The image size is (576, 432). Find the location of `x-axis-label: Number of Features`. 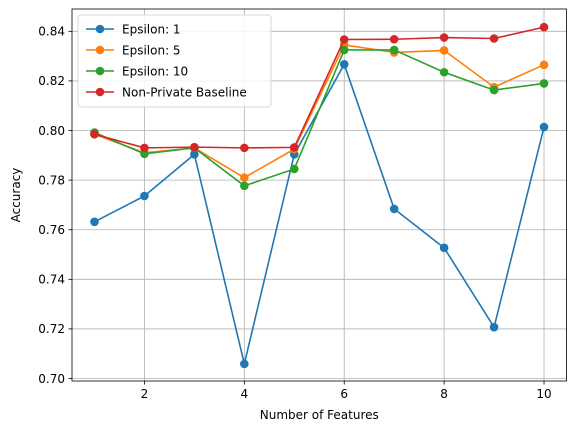

x-axis-label: Number of Features is located at coordinates (319, 415).